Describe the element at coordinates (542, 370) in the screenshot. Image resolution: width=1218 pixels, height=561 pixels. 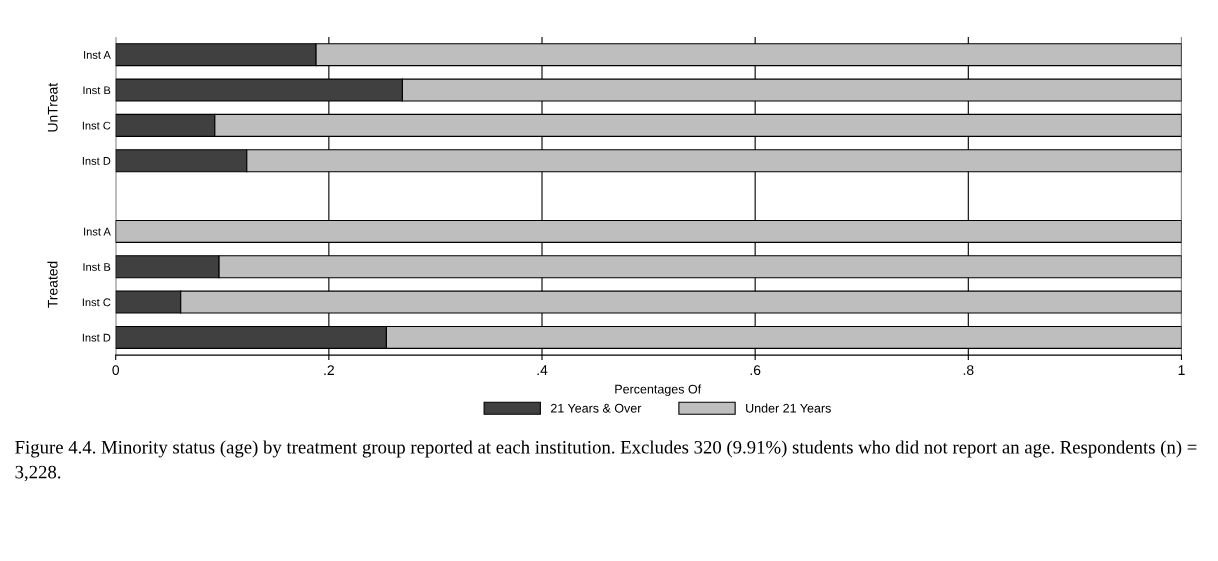
I see `x-tick-label: .4` at that location.